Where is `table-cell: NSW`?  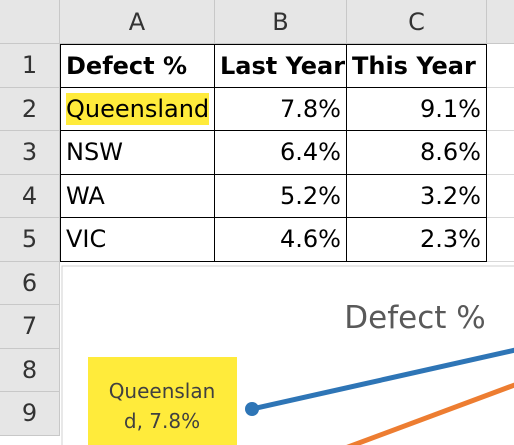 table-cell: NSW is located at coordinates (137, 153).